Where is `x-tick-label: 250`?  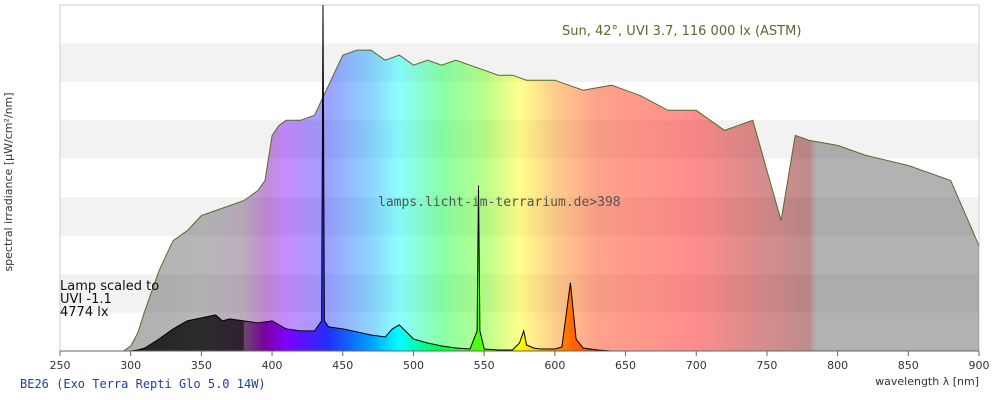
x-tick-label: 250 is located at coordinates (60, 365).